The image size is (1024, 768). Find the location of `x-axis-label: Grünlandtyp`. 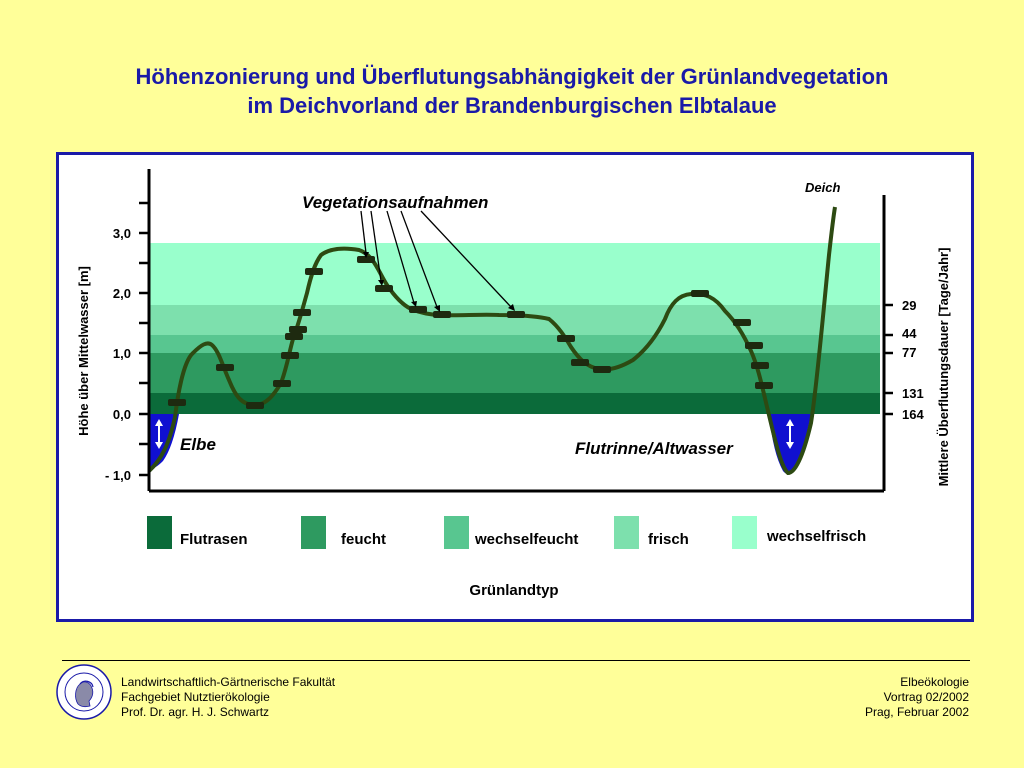

x-axis-label: Grünlandtyp is located at coordinates (513, 590).